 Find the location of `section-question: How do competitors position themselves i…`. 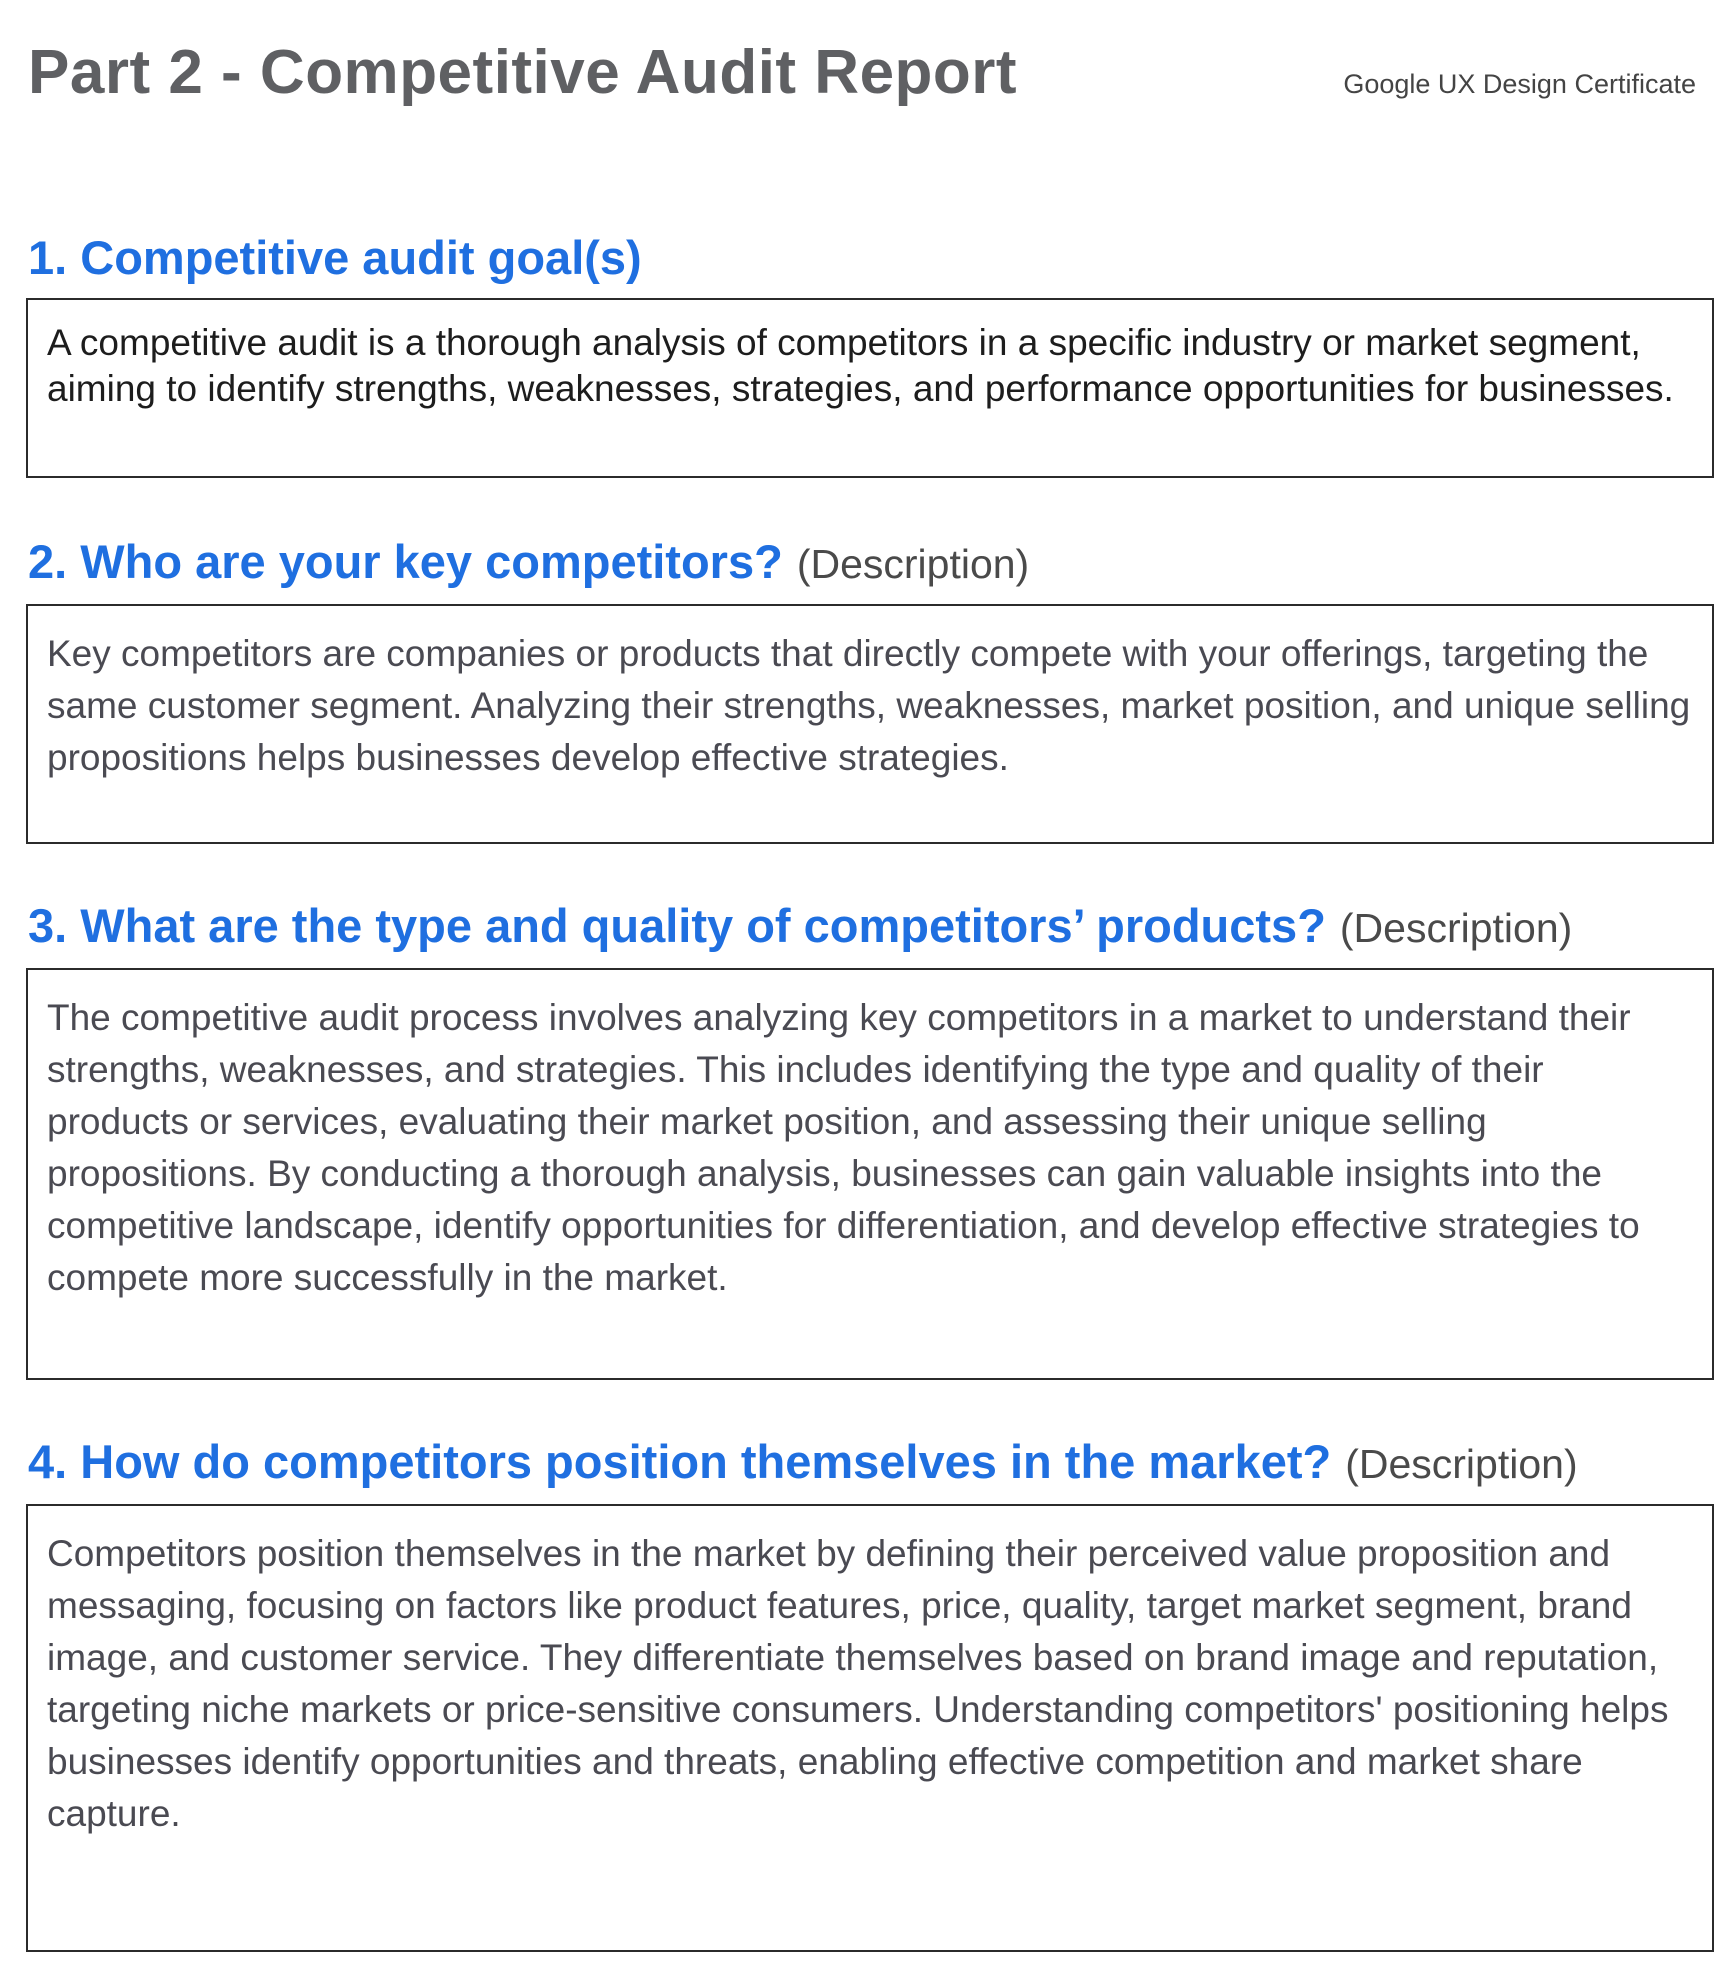

section-question: How do competitors position themselves i… is located at coordinates (706, 1461).